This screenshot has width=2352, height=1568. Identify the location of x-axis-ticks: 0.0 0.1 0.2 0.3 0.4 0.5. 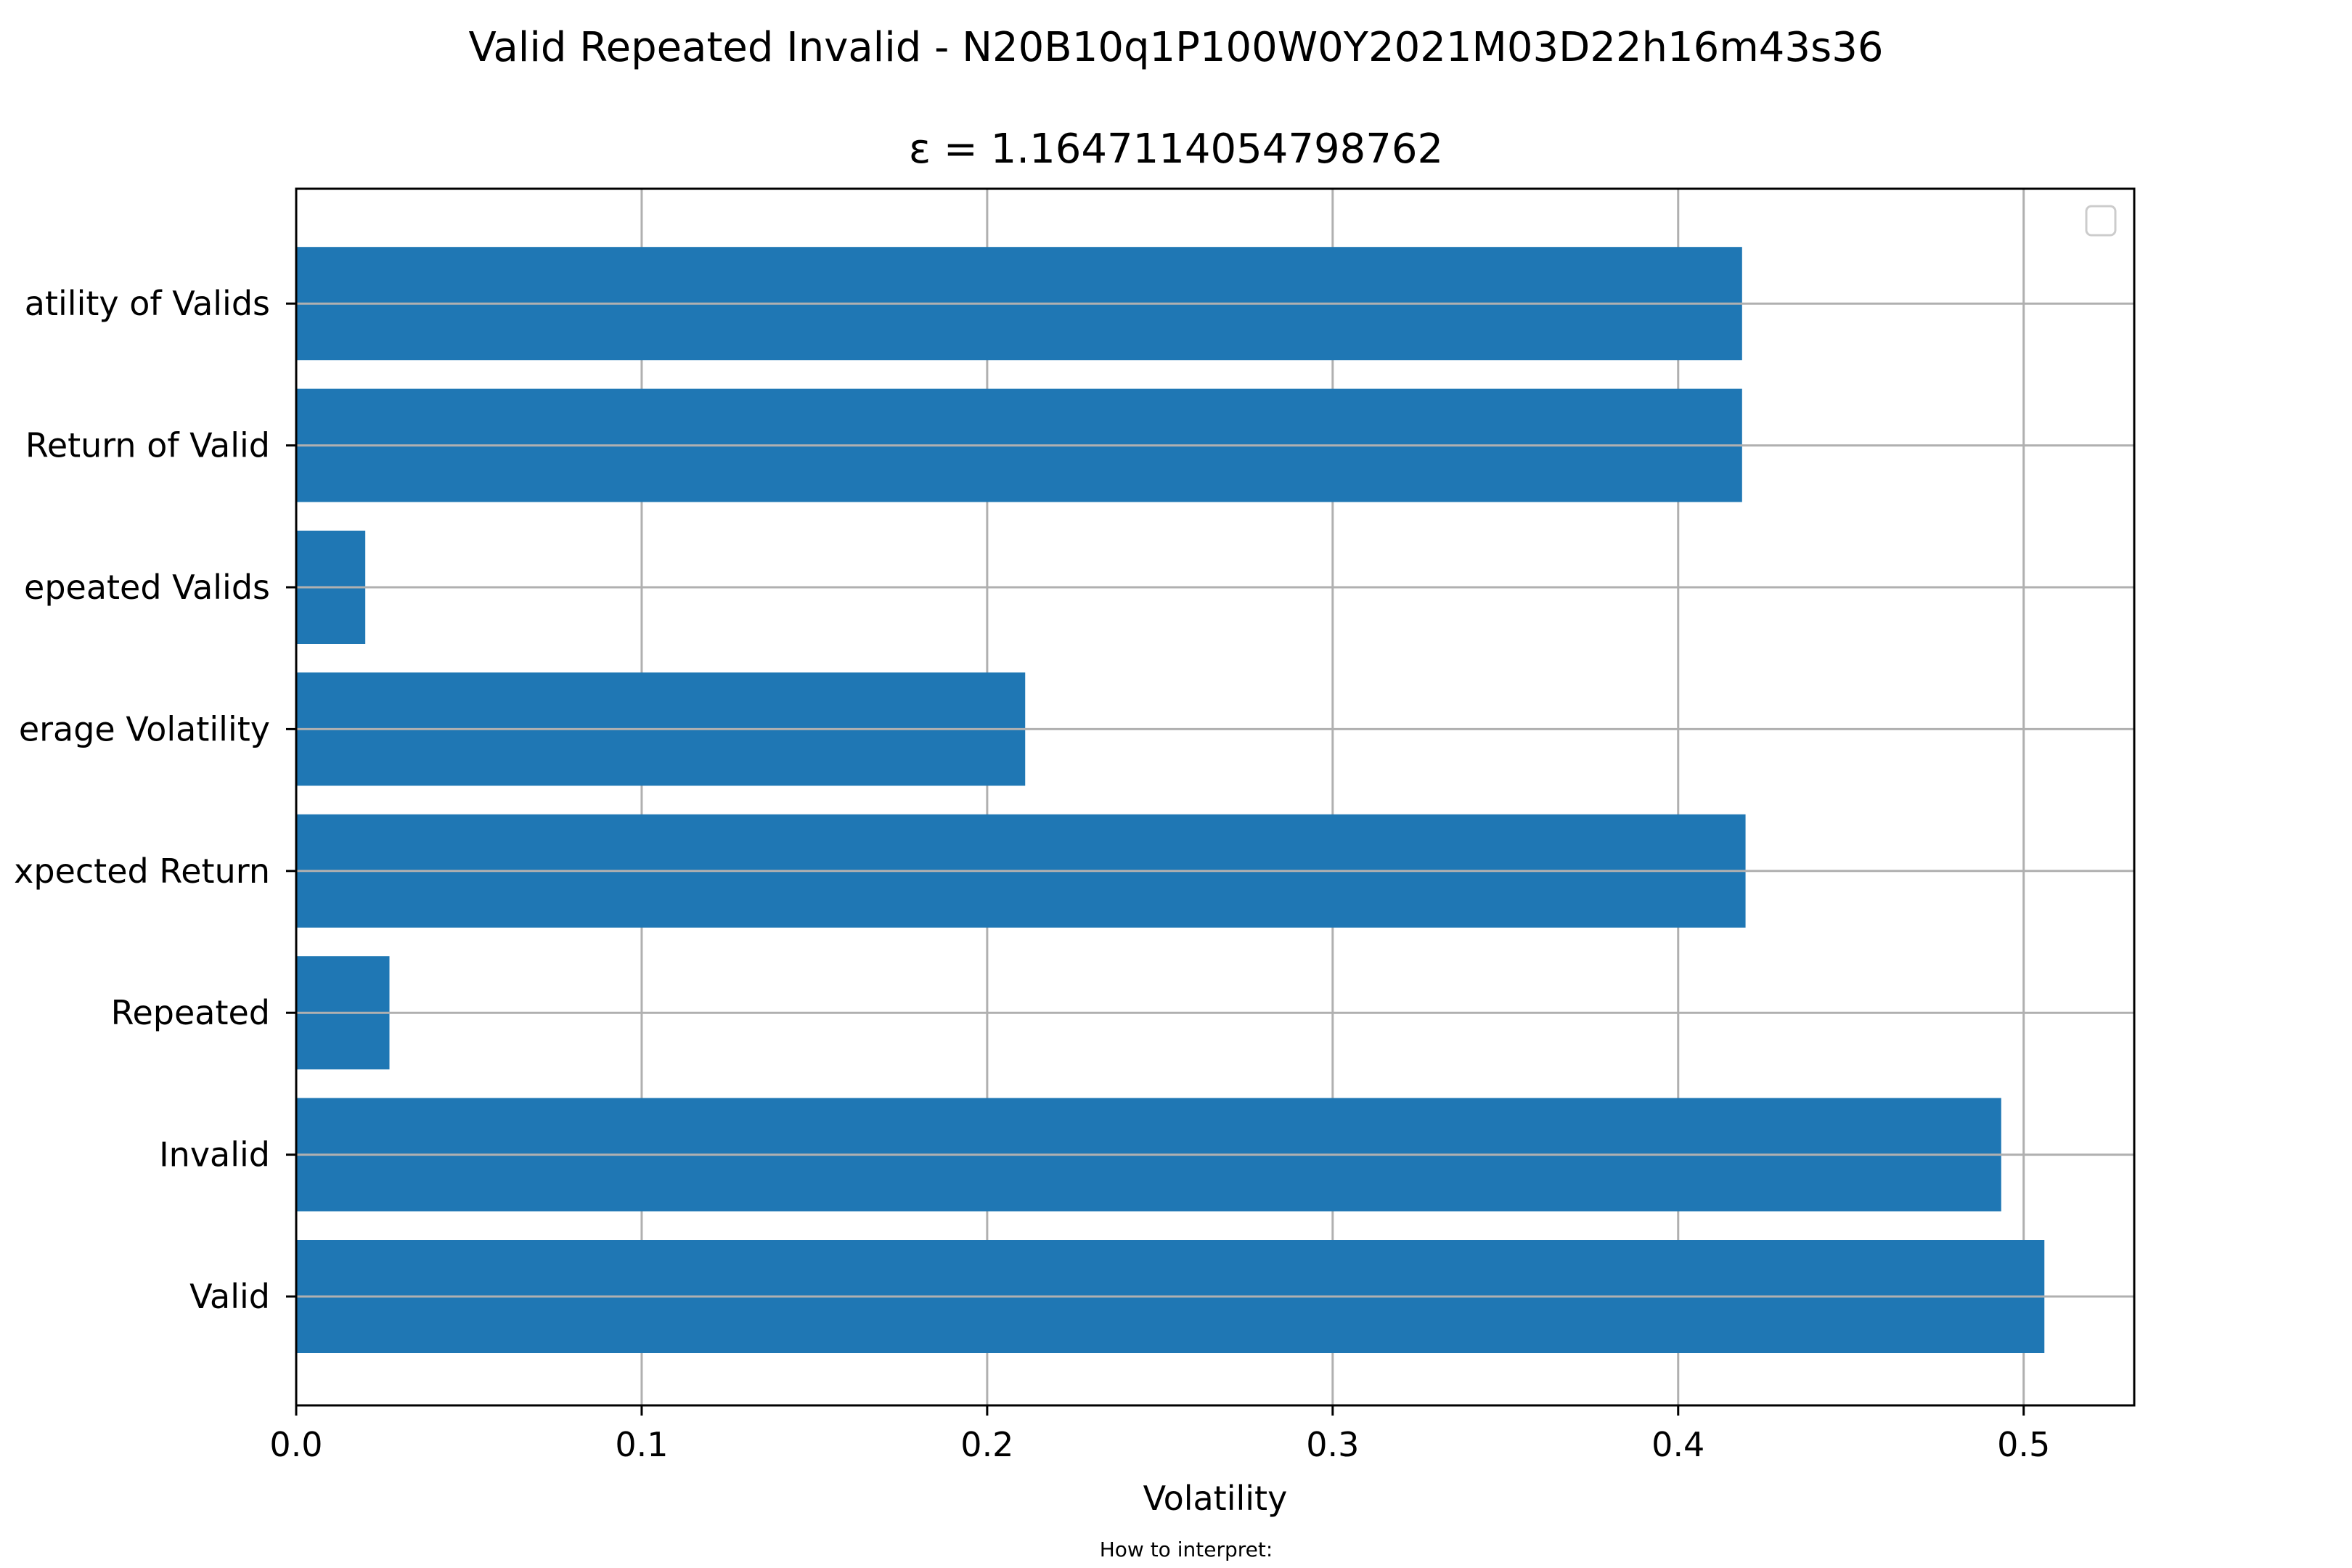
(1159, 1435).